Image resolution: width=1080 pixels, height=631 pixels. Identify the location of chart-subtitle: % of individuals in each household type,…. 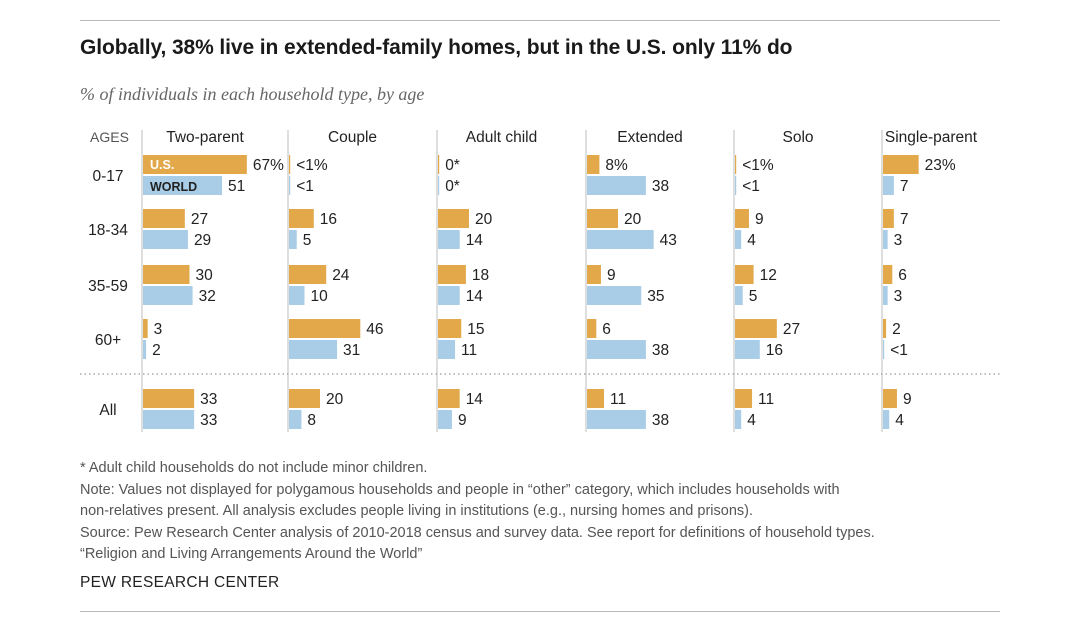
(252, 94).